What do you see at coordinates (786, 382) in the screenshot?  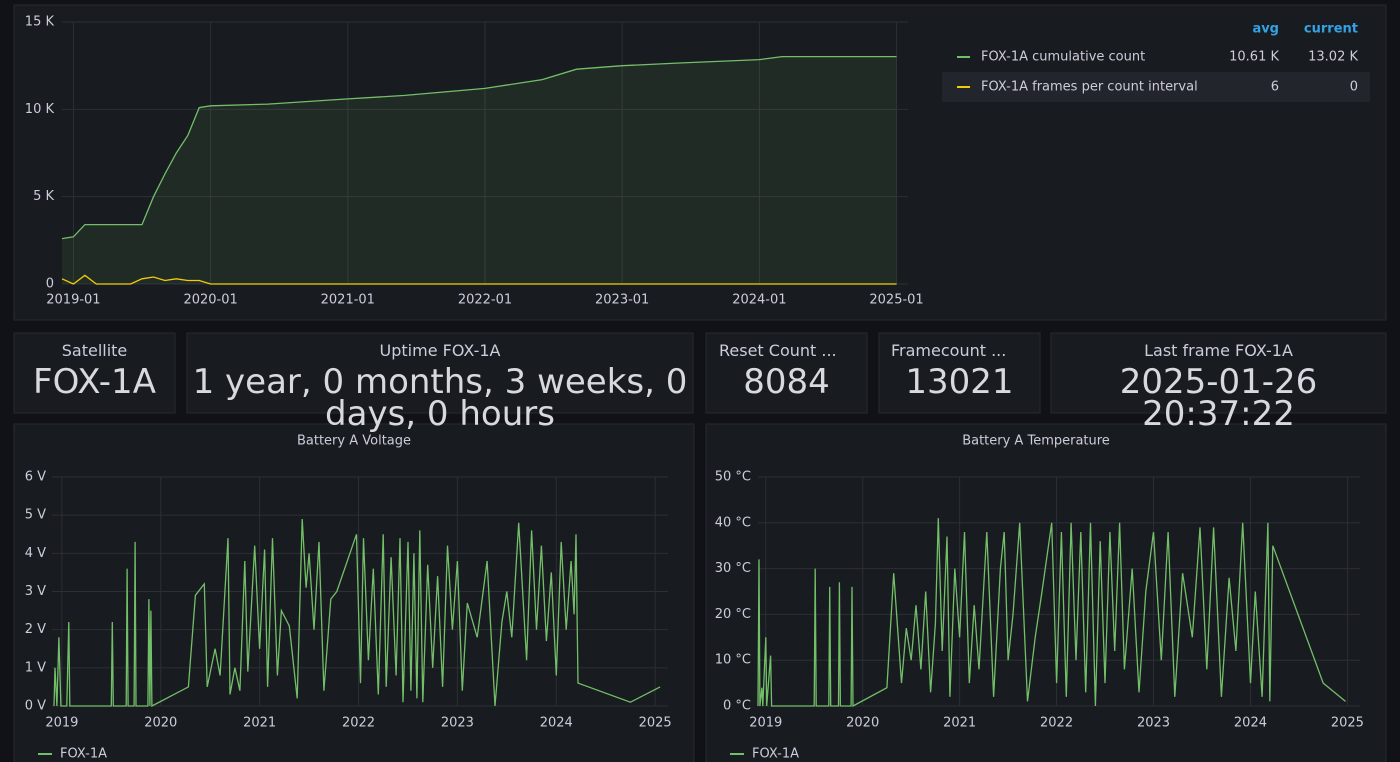 I see `stat-value: 8084` at bounding box center [786, 382].